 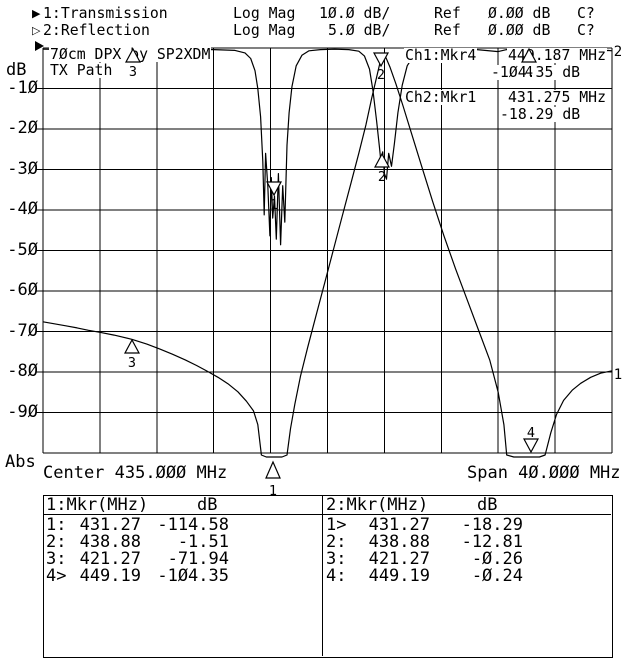 What do you see at coordinates (557, 97) in the screenshot?
I see `readout-ch2-freq: 431.275 MHz` at bounding box center [557, 97].